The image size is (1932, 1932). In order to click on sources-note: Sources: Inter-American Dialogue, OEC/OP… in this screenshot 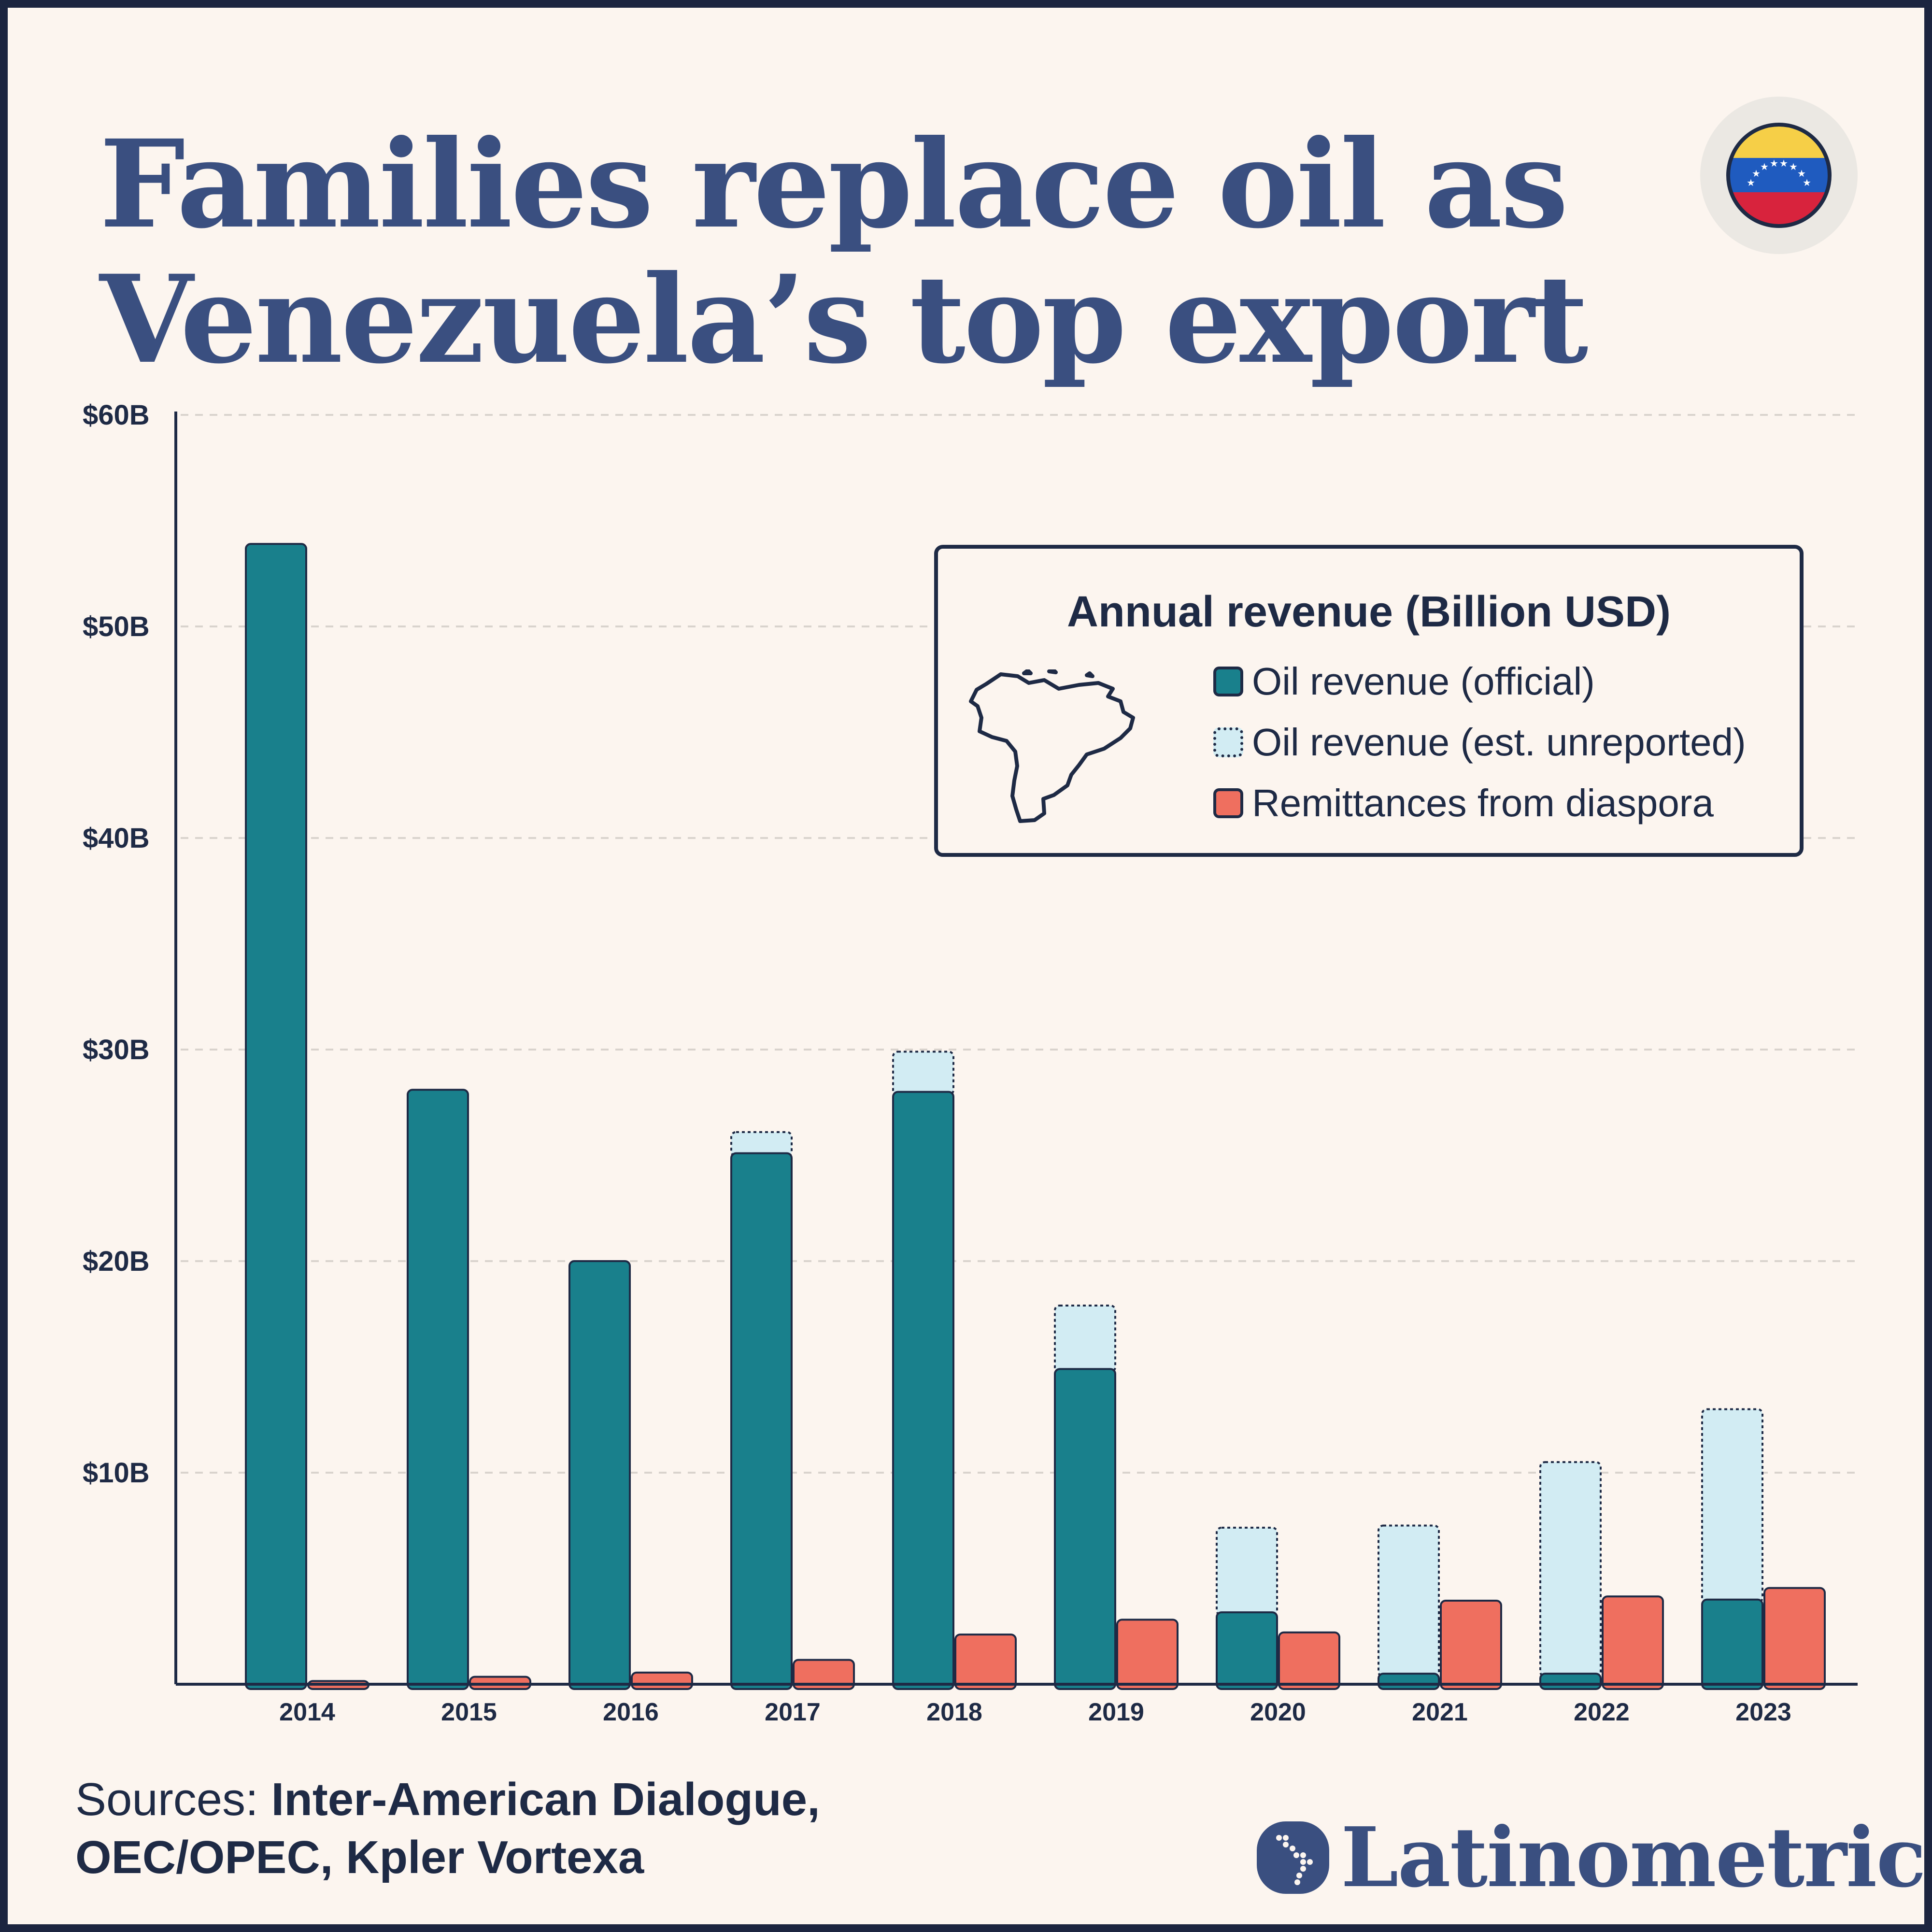, I will do `click(447, 1829)`.